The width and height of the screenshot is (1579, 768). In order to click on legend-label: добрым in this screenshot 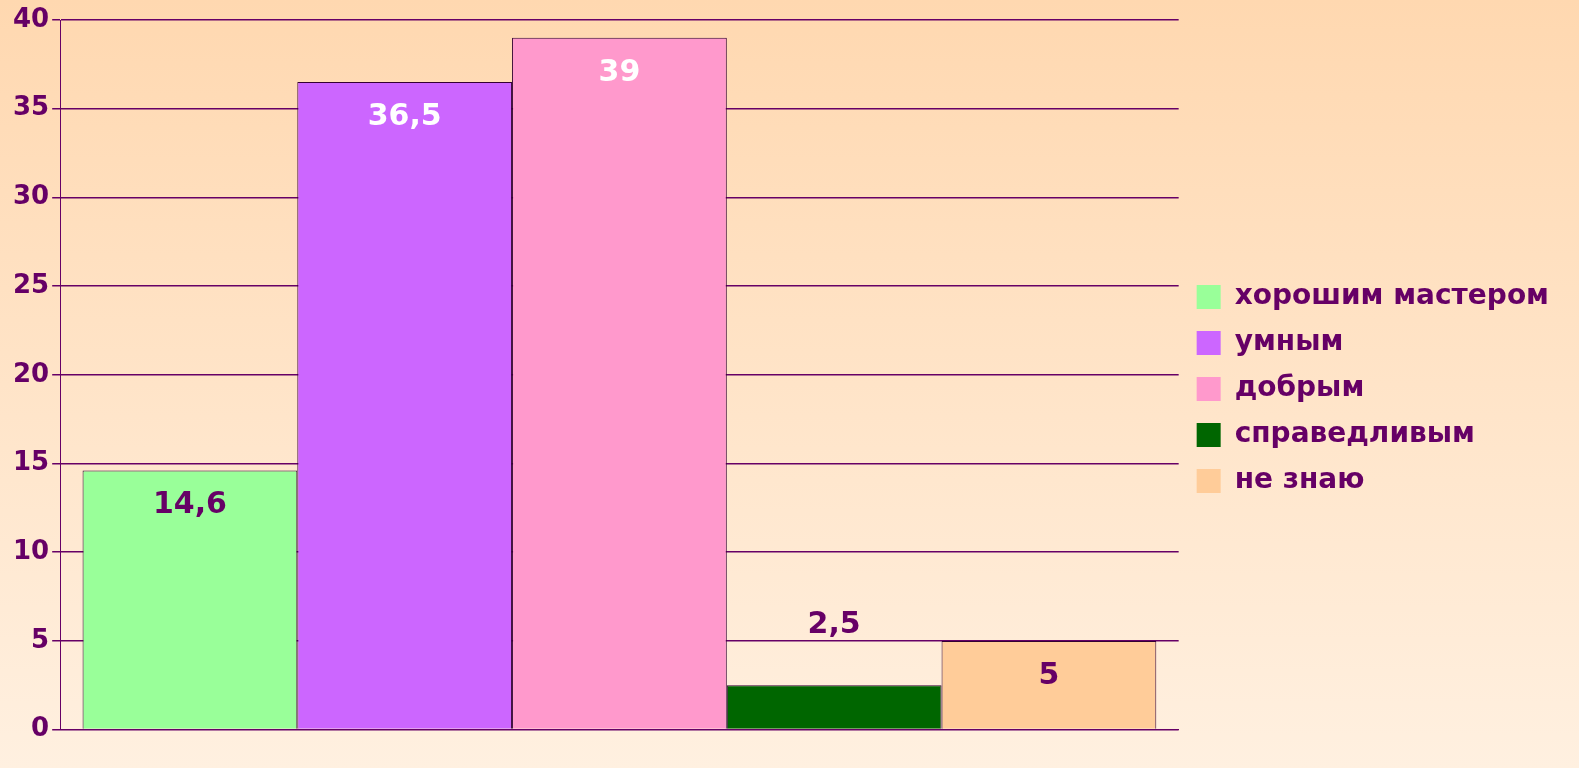, I will do `click(1299, 387)`.